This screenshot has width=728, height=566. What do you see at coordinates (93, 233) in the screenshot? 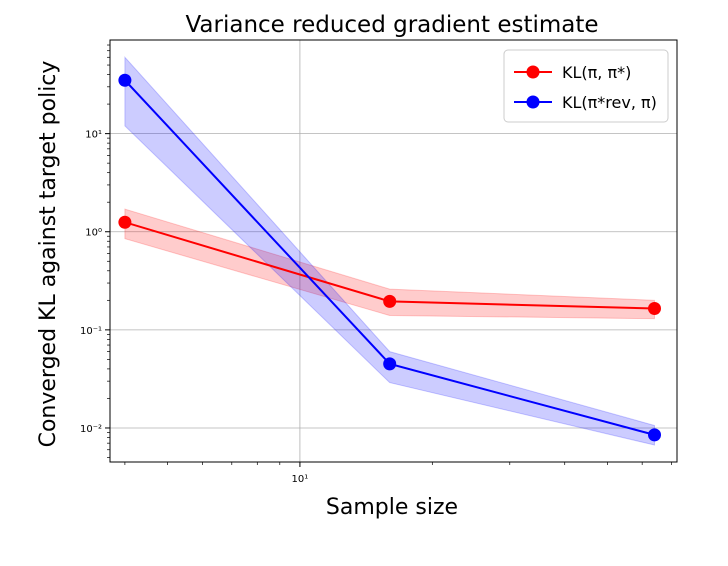
I see `y-tick-label: 10⁰` at bounding box center [93, 233].